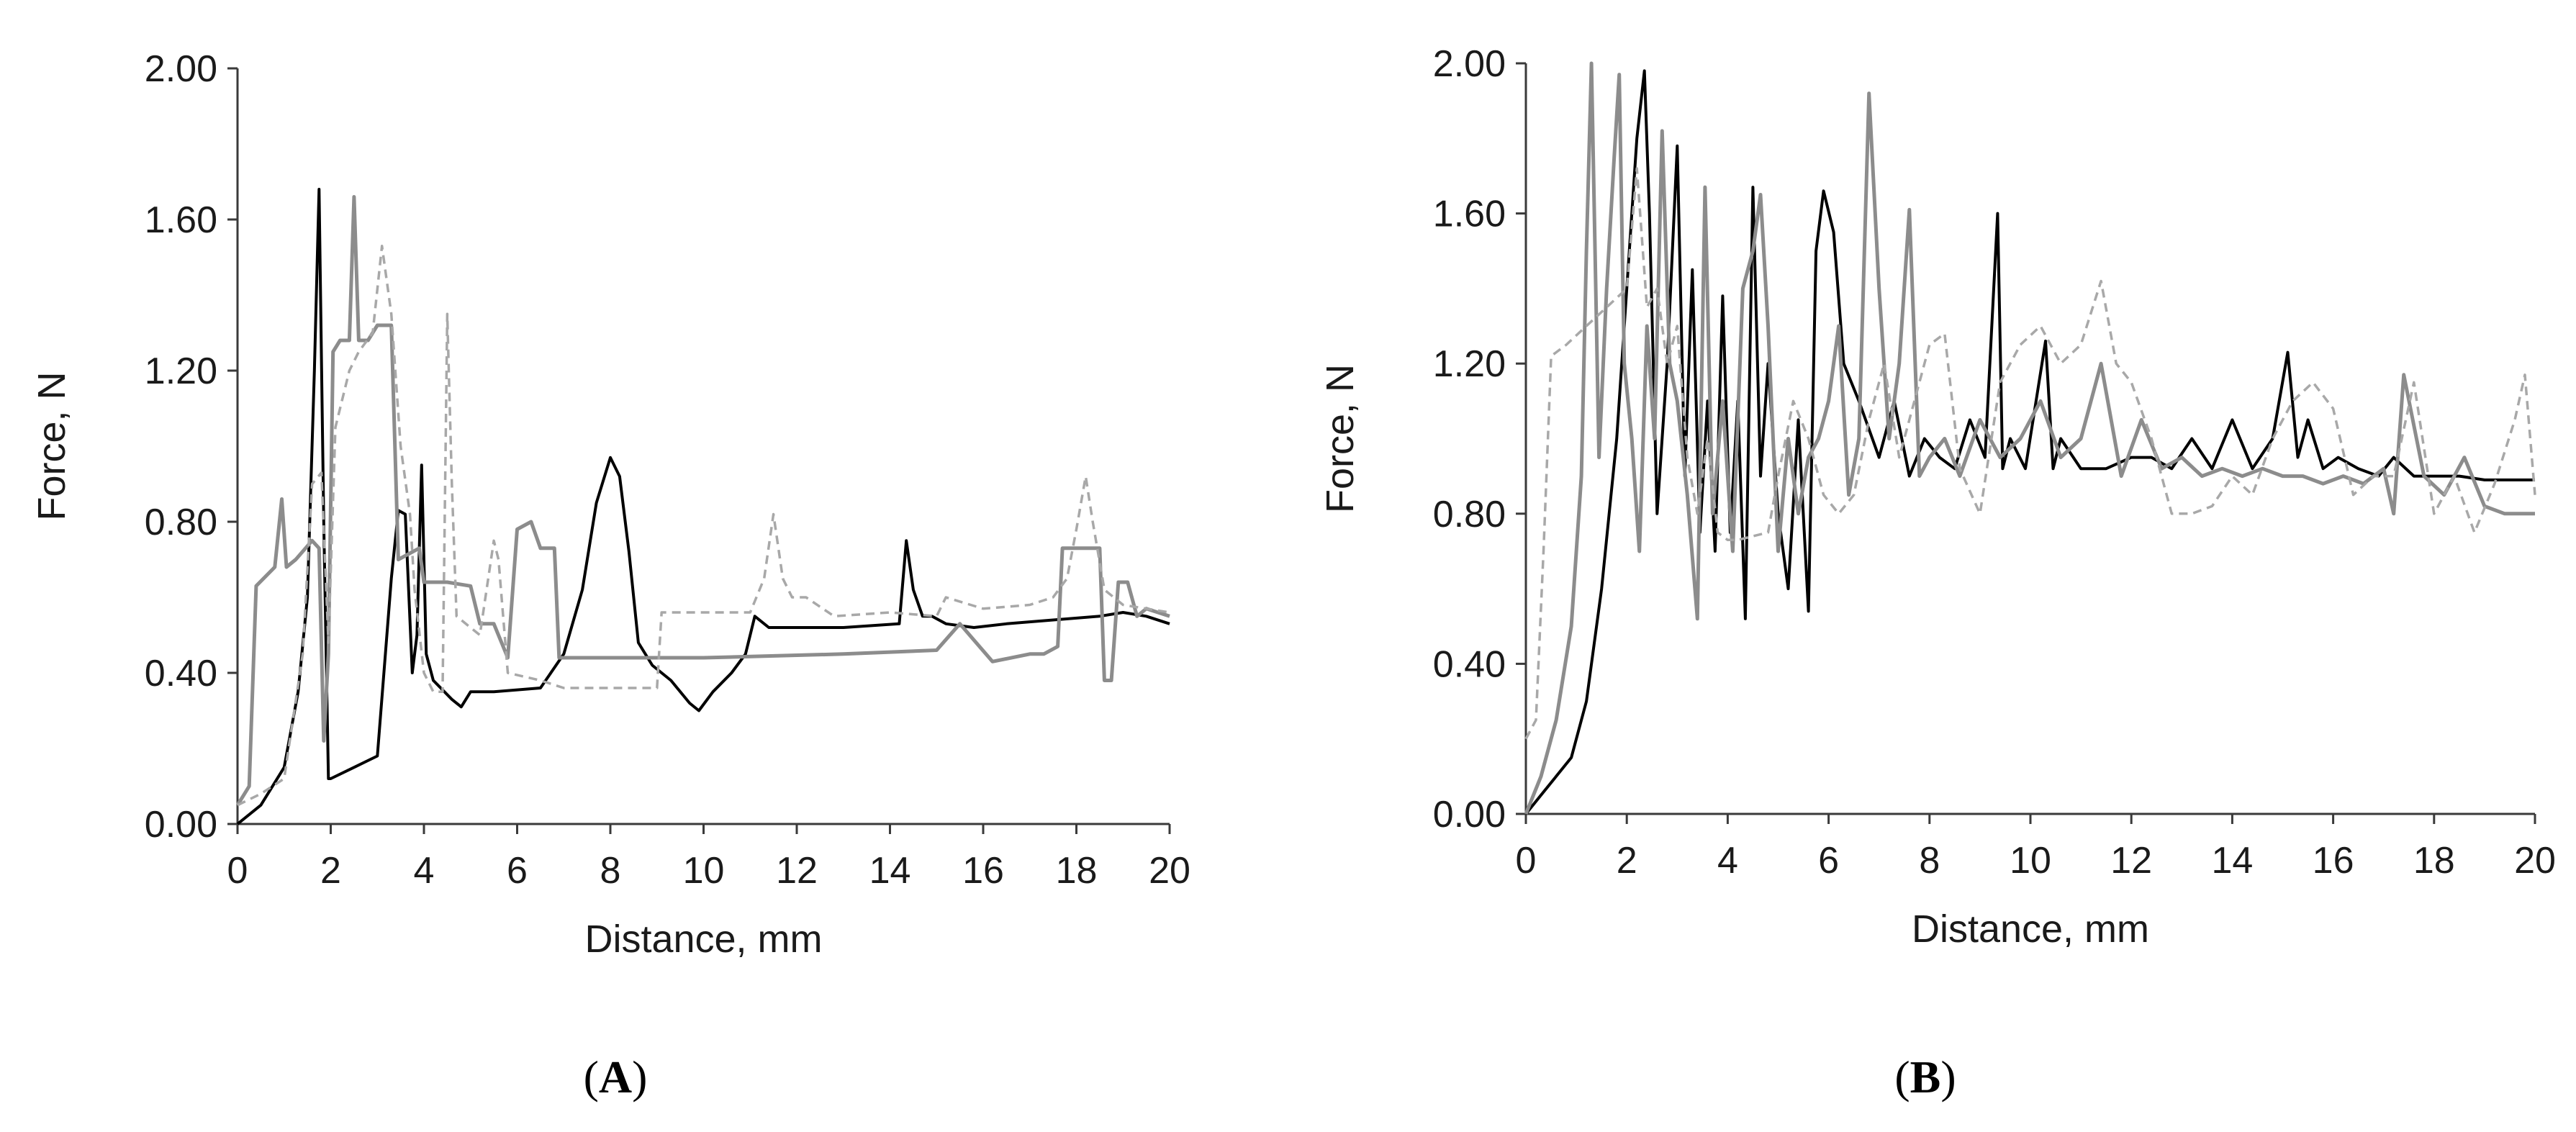  What do you see at coordinates (616, 1076) in the screenshot?
I see `panel-a-label: (A)` at bounding box center [616, 1076].